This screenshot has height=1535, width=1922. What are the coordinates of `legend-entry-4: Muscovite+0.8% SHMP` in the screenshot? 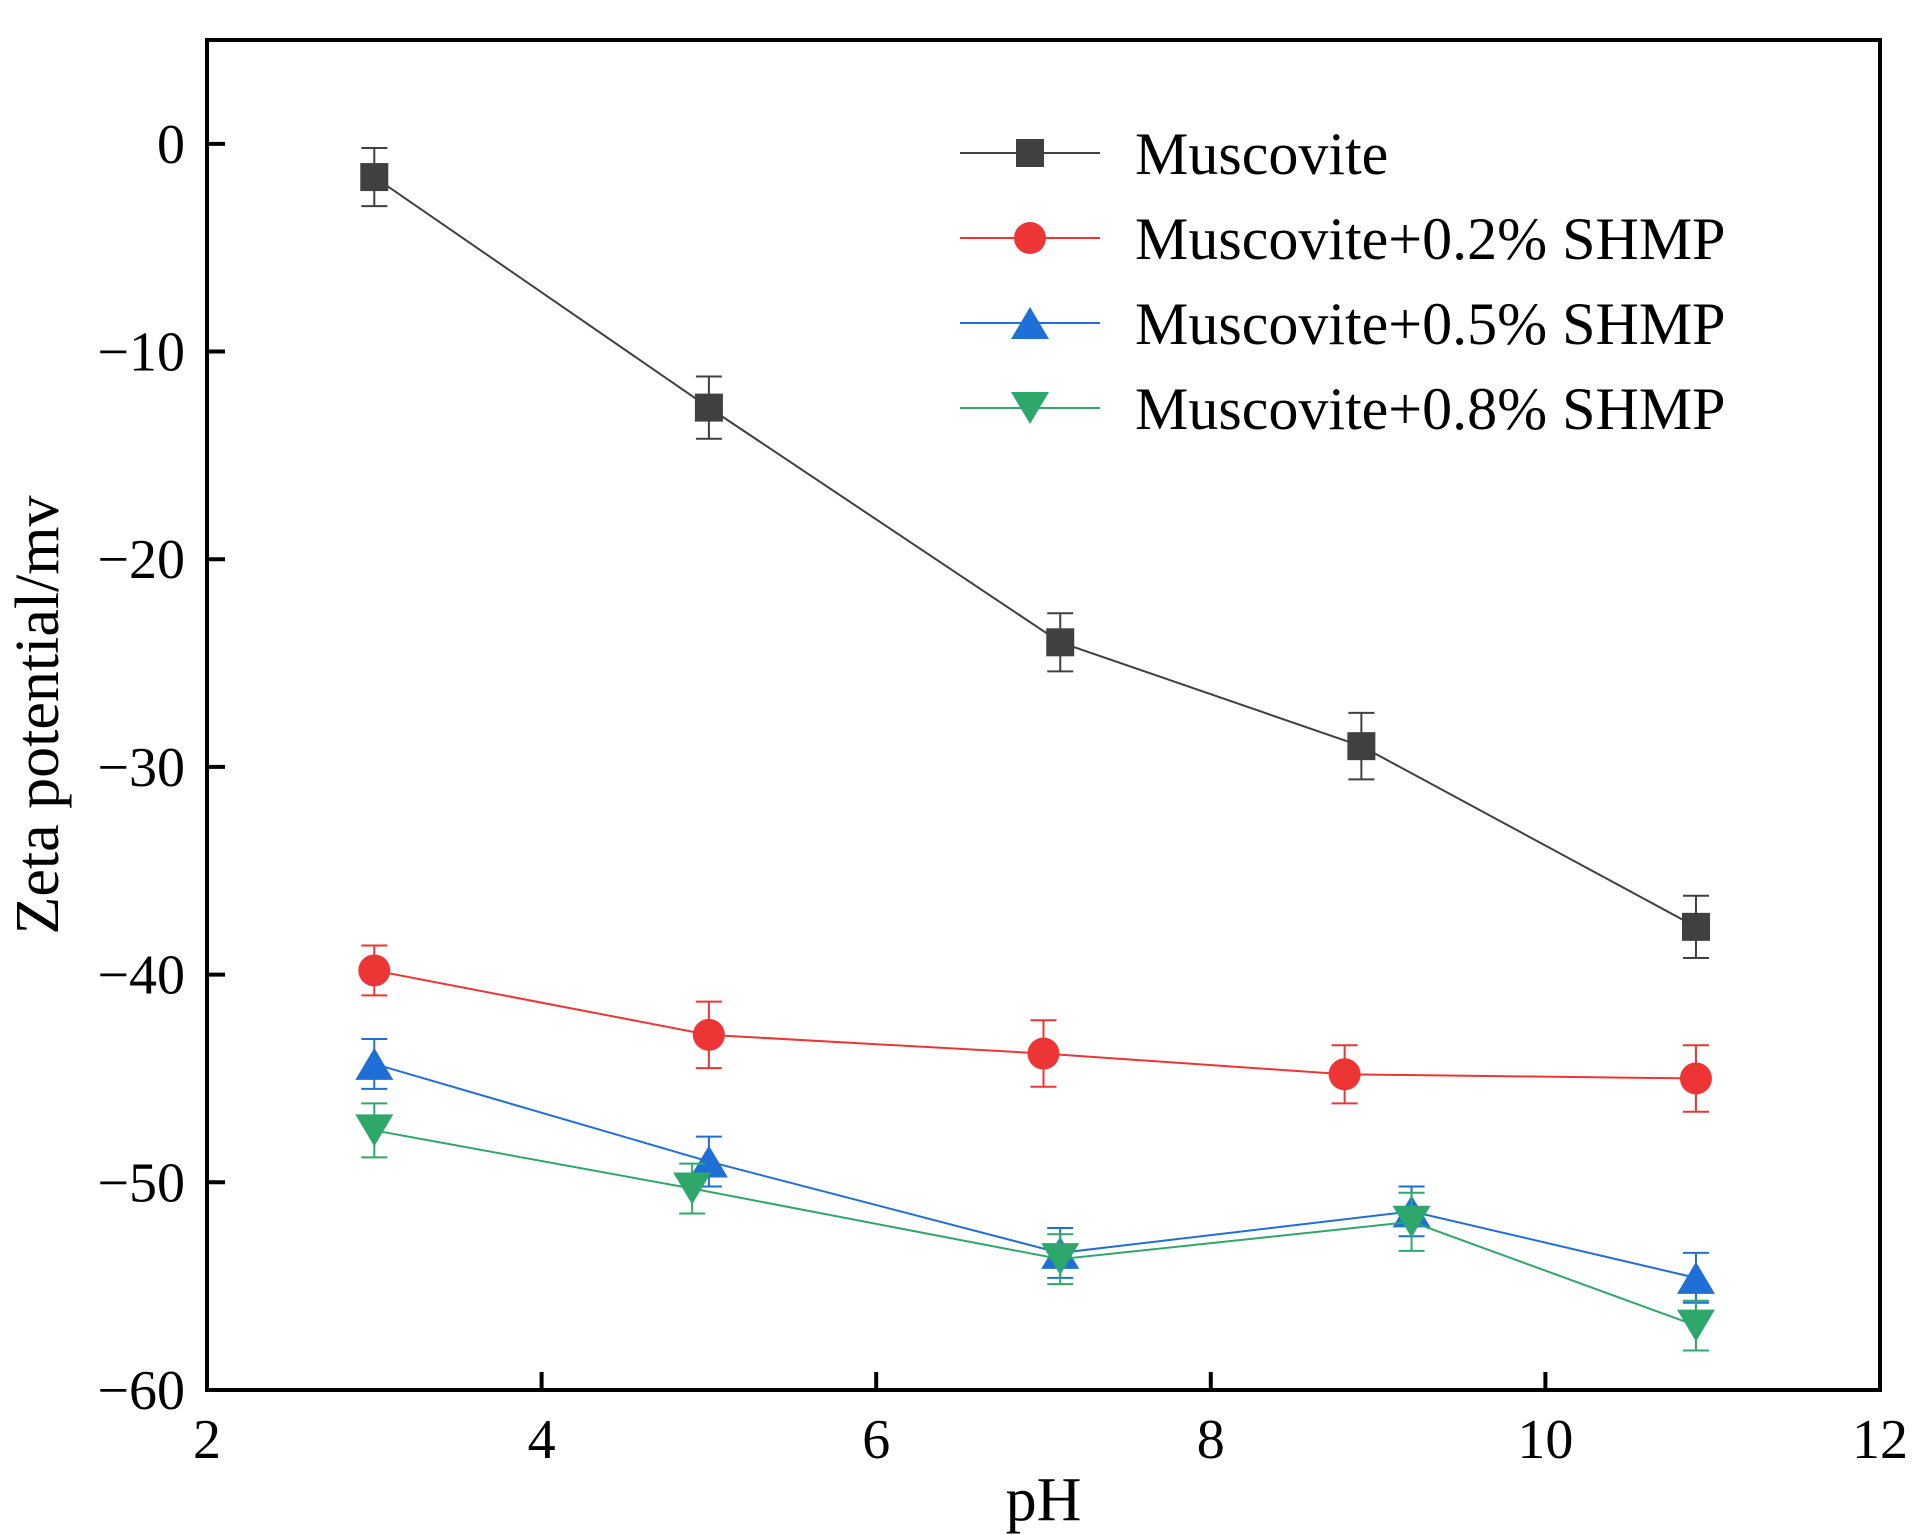 It's located at (1343, 409).